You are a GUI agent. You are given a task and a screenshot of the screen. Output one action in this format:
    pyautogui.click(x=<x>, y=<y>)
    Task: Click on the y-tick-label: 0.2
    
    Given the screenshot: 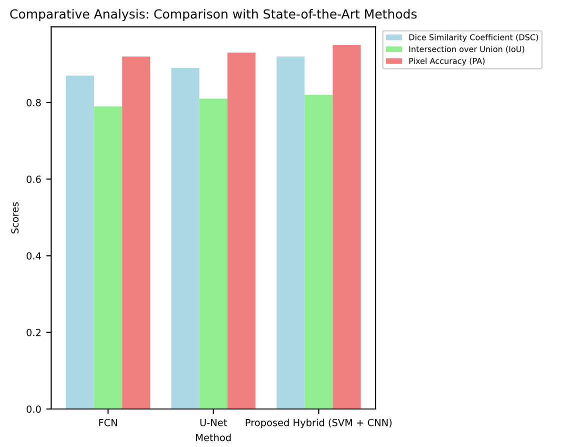 What is the action you would take?
    pyautogui.click(x=33, y=332)
    